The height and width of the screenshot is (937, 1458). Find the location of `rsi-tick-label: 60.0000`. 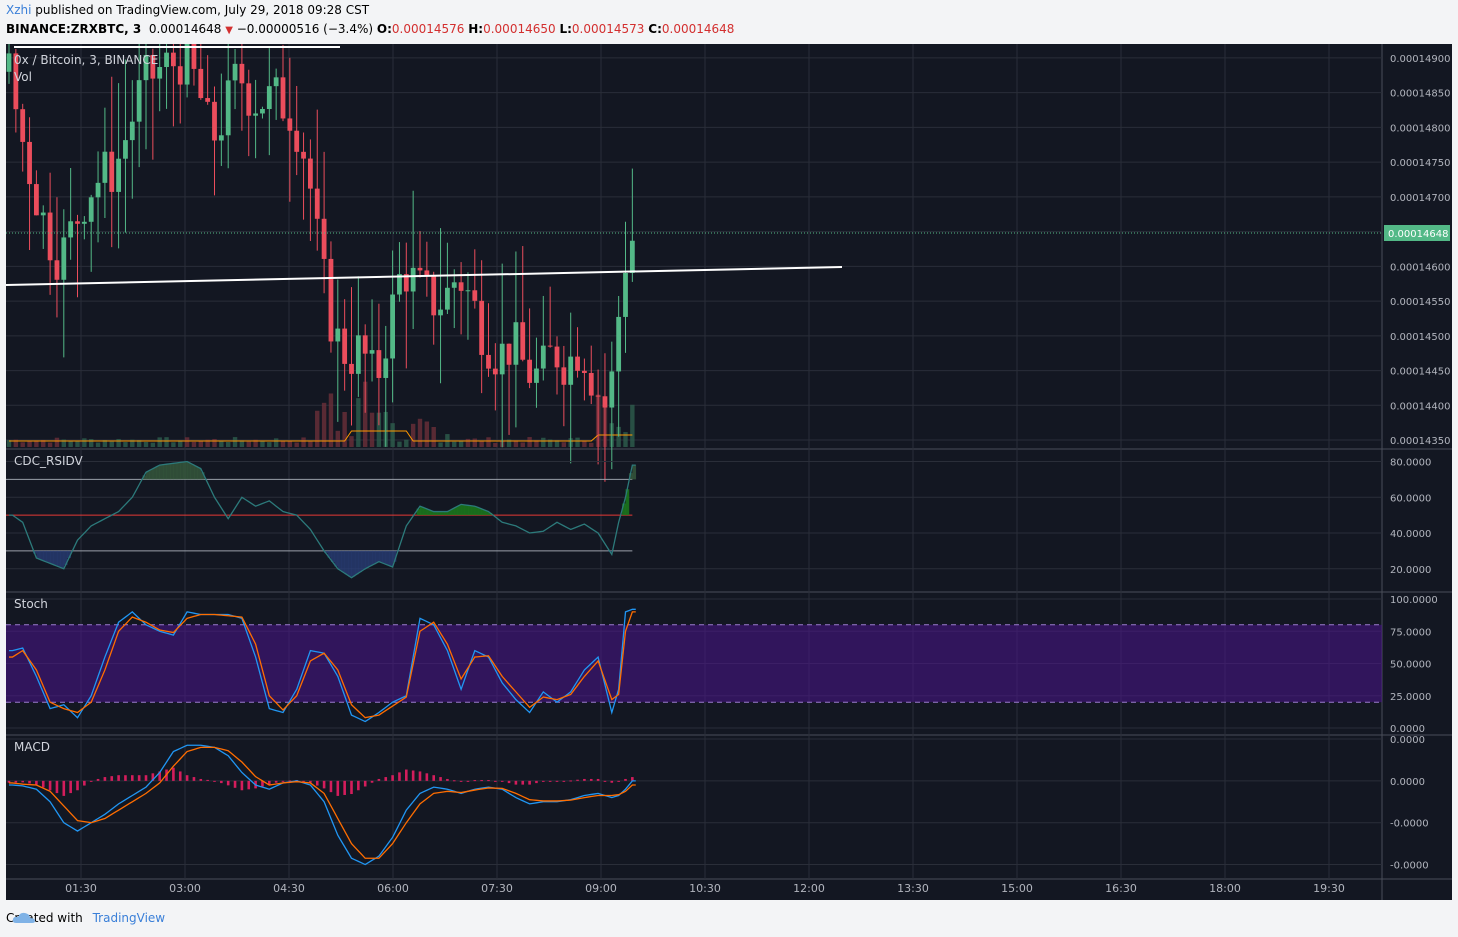

rsi-tick-label: 60.0000 is located at coordinates (1410, 498).